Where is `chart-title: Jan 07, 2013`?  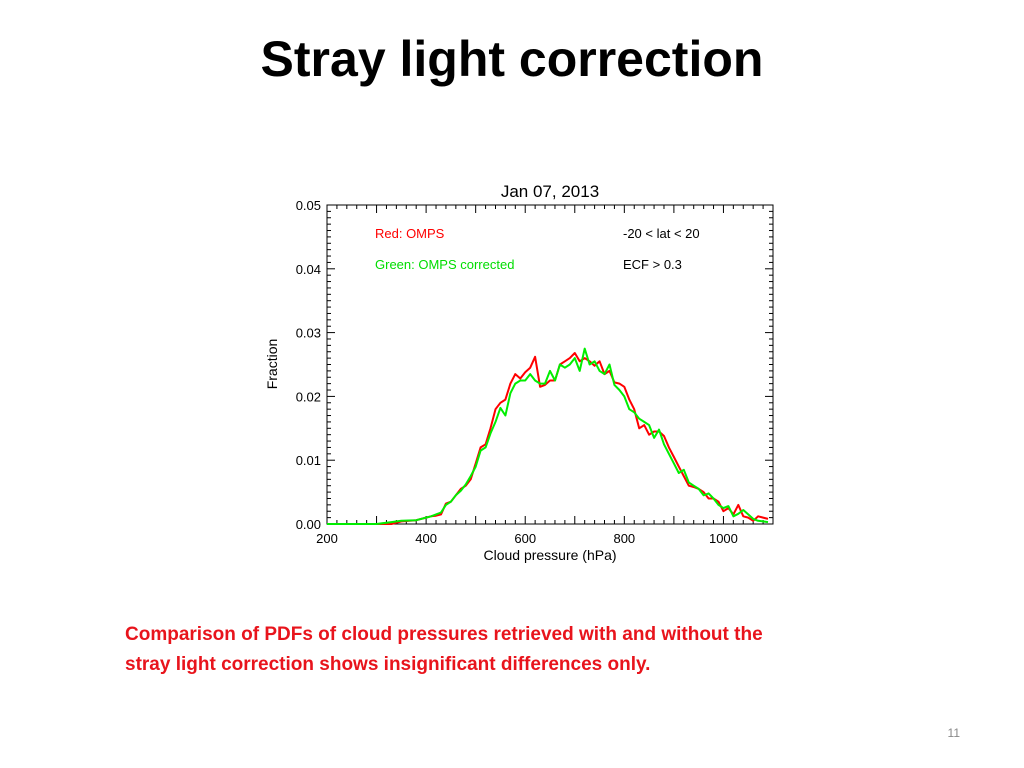 chart-title: Jan 07, 2013 is located at coordinates (550, 191).